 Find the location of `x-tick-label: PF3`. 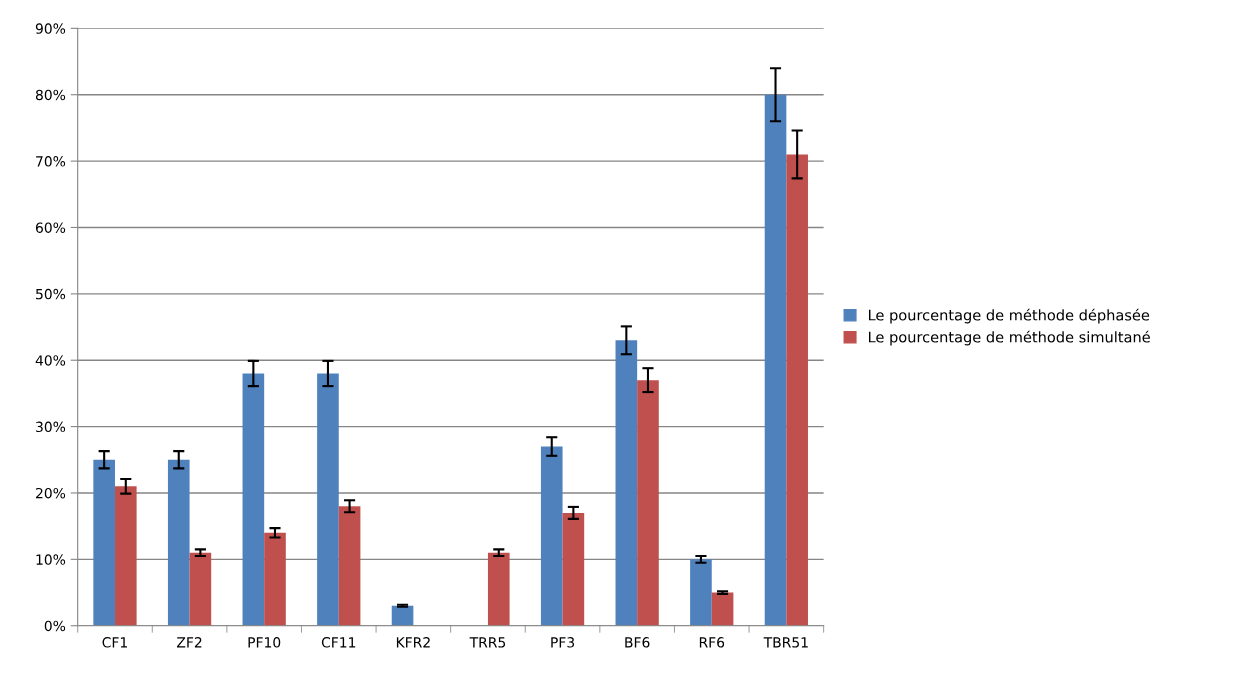

x-tick-label: PF3 is located at coordinates (563, 642).